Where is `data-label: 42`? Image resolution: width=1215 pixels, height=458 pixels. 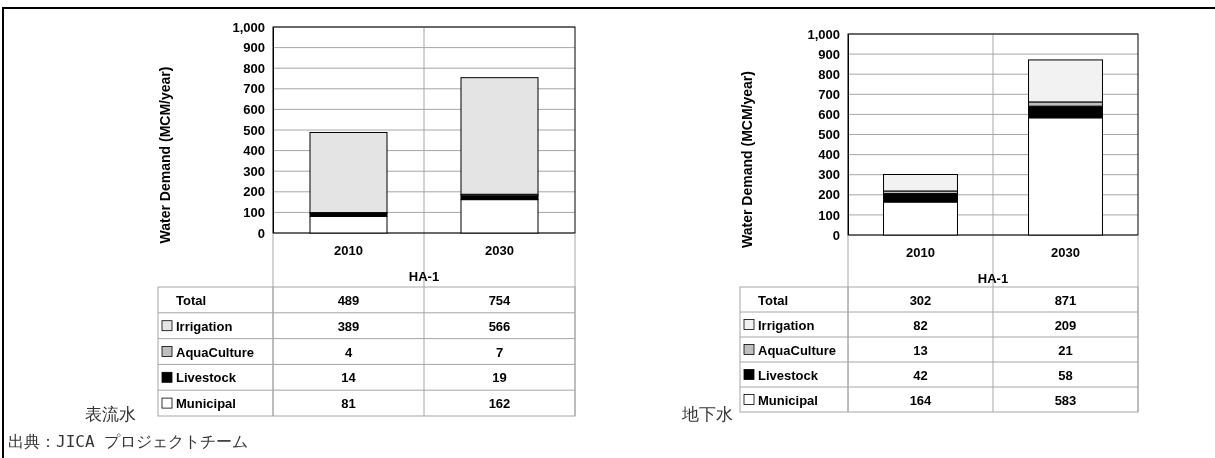
data-label: 42 is located at coordinates (920, 375).